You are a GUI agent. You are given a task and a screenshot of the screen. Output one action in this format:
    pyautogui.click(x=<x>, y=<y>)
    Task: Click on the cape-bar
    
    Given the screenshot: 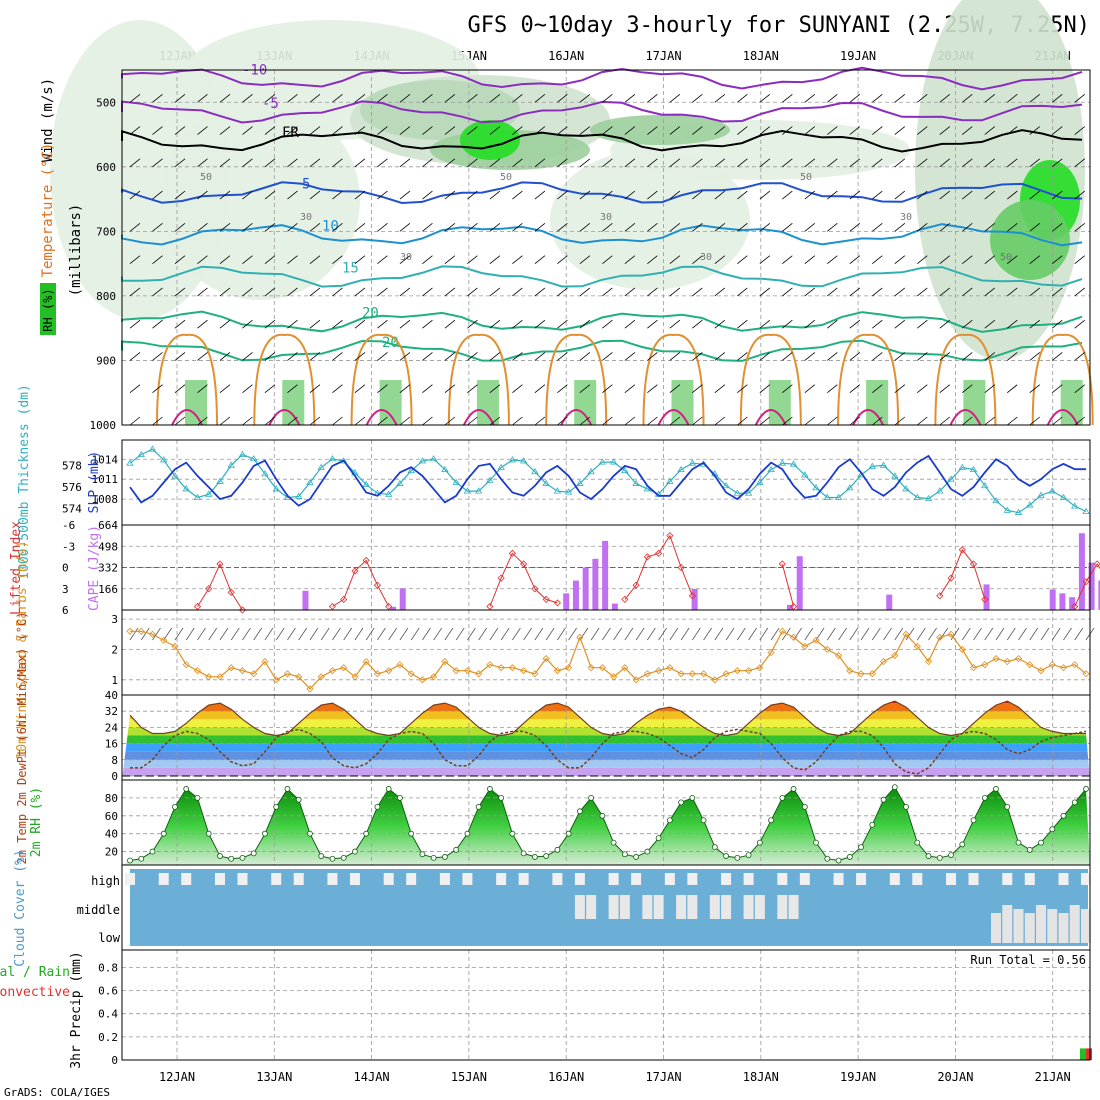 What is the action you would take?
    pyautogui.click(x=575, y=595)
    